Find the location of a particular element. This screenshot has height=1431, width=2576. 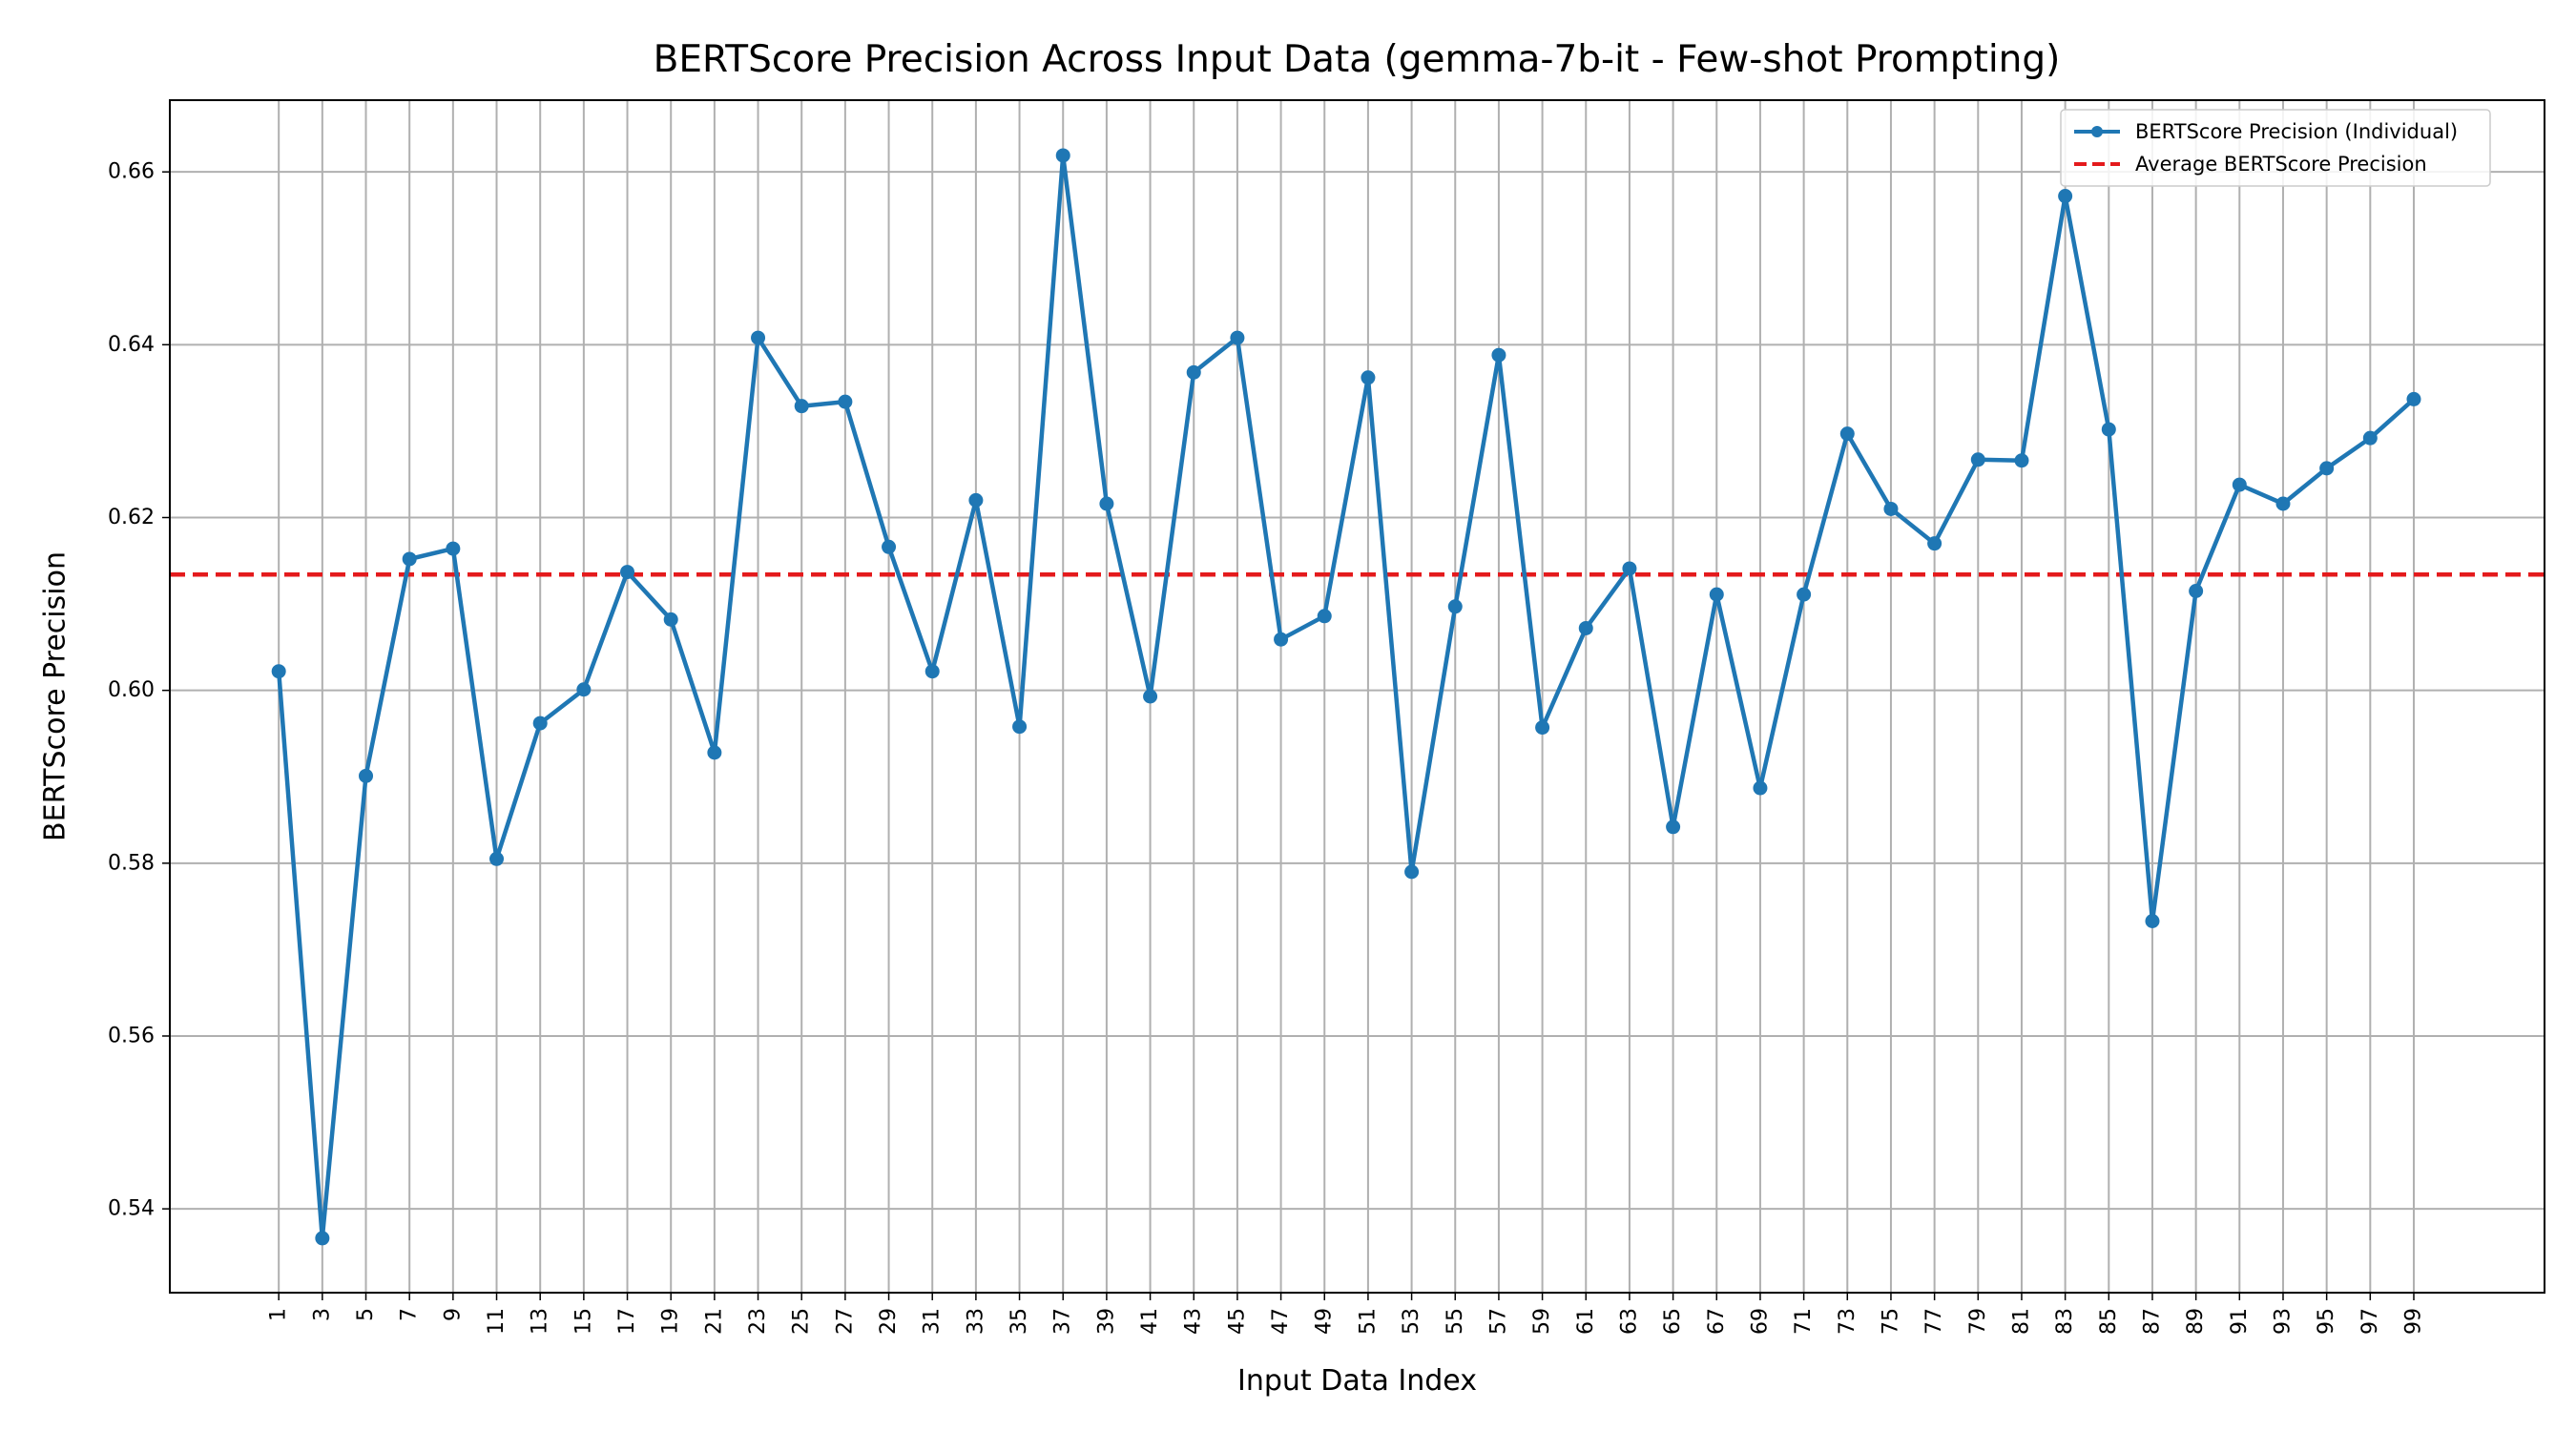

y-tick-label: 0.54 is located at coordinates (131, 1209).